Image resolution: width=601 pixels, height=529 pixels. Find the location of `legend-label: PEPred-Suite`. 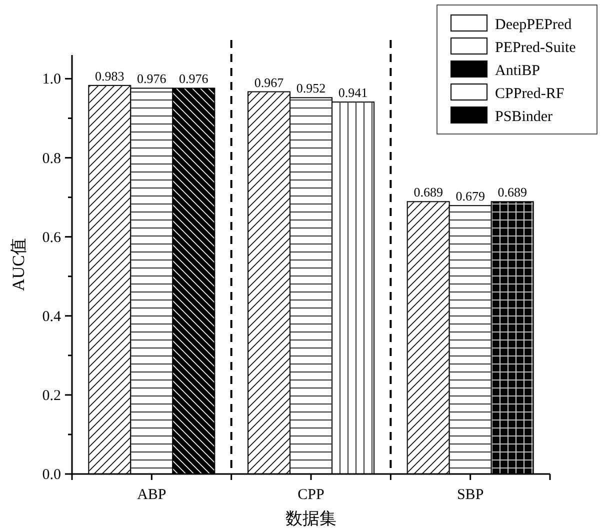

legend-label: PEPred-Suite is located at coordinates (535, 48).